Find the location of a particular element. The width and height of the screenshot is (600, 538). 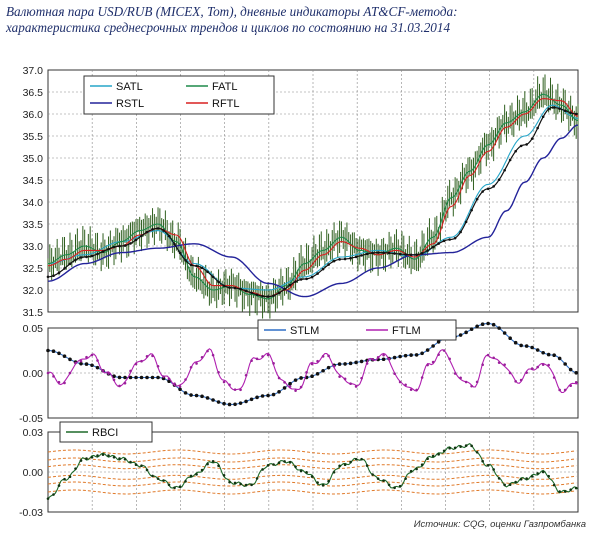

y-tick-label: 36.0 is located at coordinates (33, 115).